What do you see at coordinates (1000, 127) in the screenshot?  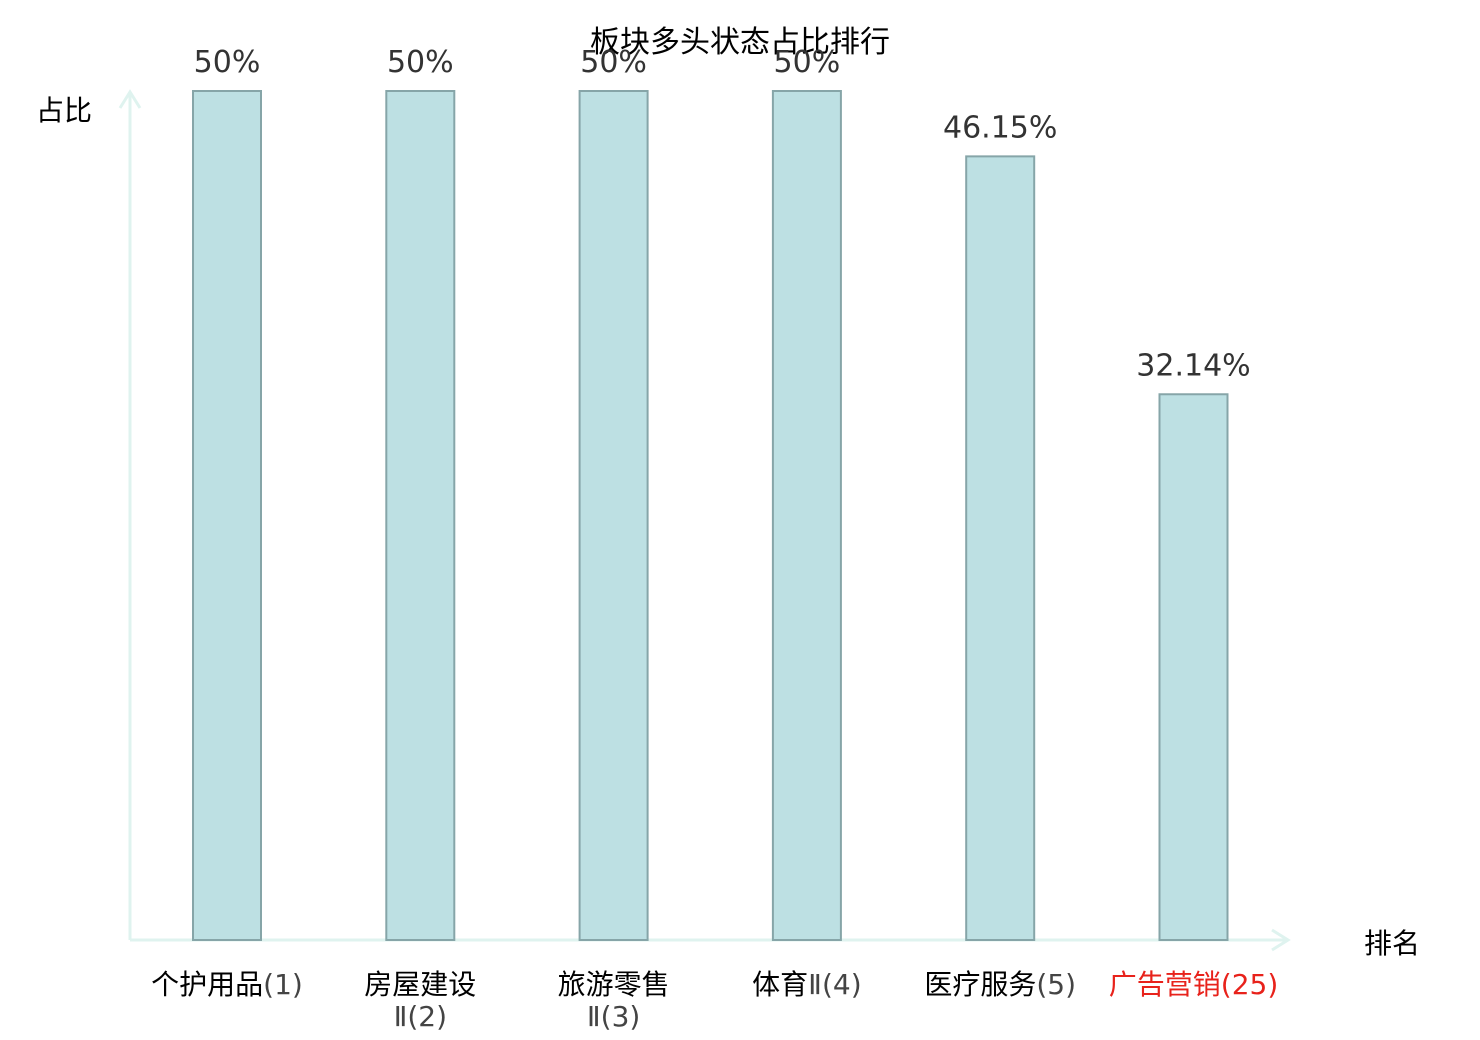 I see `bar-value-label: 46.15%` at bounding box center [1000, 127].